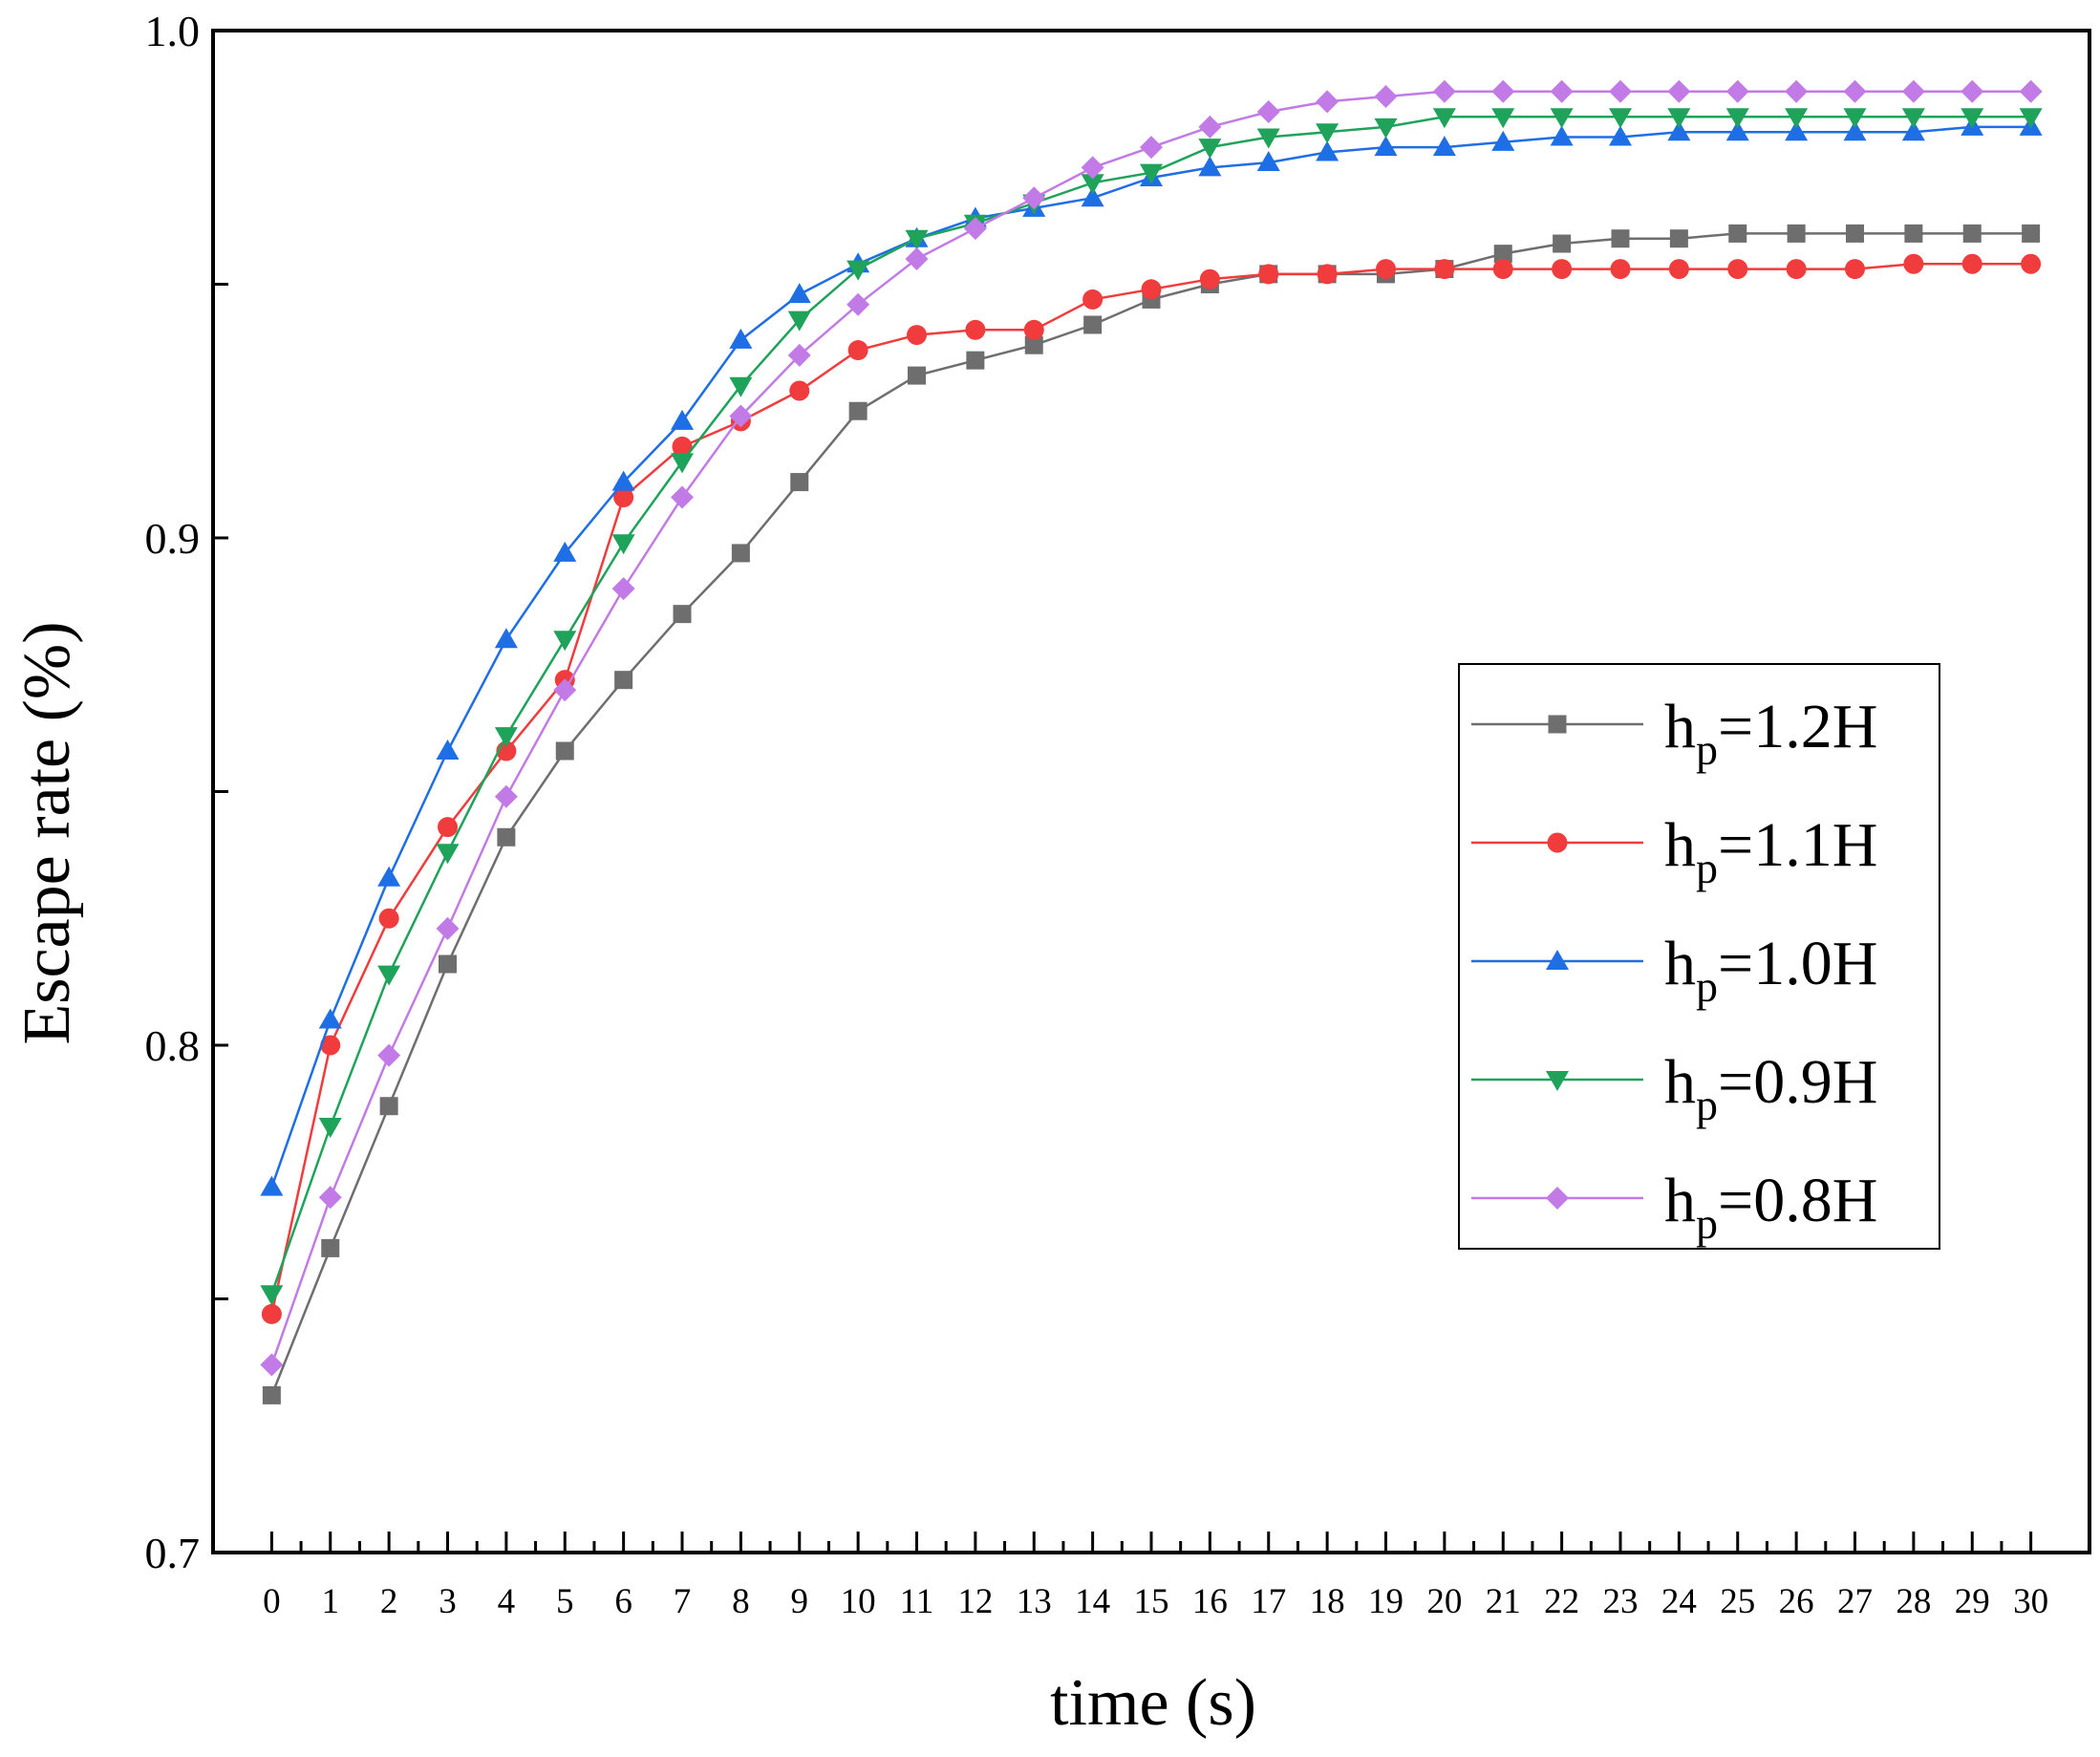  I want to click on x-tick-label: 27, so click(1855, 1602).